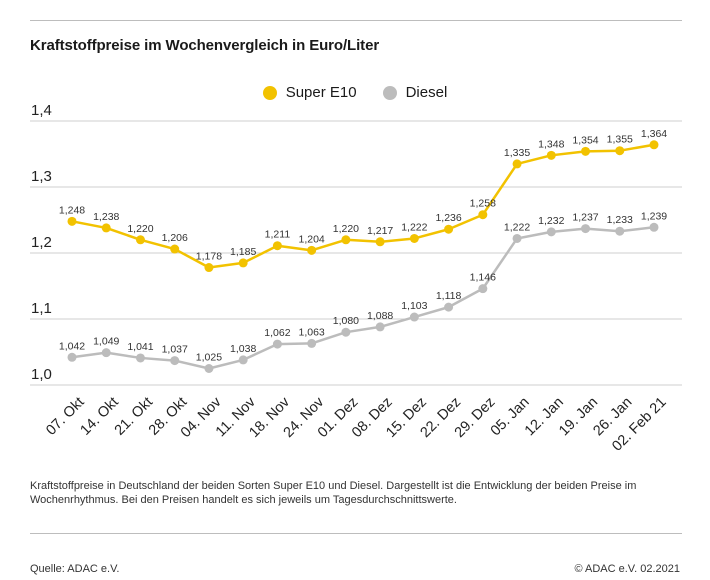 Image resolution: width=710 pixels, height=580 pixels. What do you see at coordinates (75, 569) in the screenshot?
I see `source-label: Quelle: ADAC e.V.` at bounding box center [75, 569].